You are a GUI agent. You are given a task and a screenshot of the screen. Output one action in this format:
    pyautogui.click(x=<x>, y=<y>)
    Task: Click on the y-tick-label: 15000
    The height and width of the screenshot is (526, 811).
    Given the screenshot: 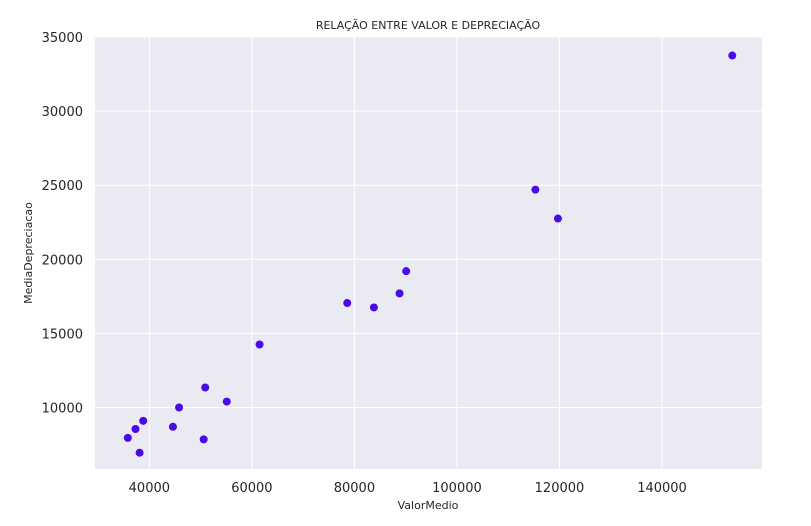 What is the action you would take?
    pyautogui.click(x=62, y=334)
    